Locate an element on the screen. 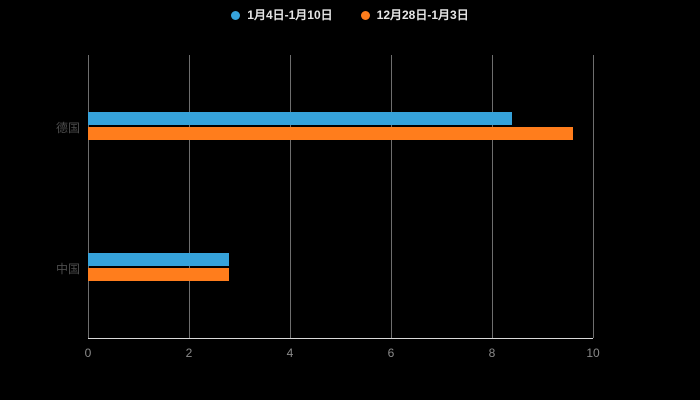 This screenshot has height=400, width=700. category-label: 中国 is located at coordinates (67, 269).